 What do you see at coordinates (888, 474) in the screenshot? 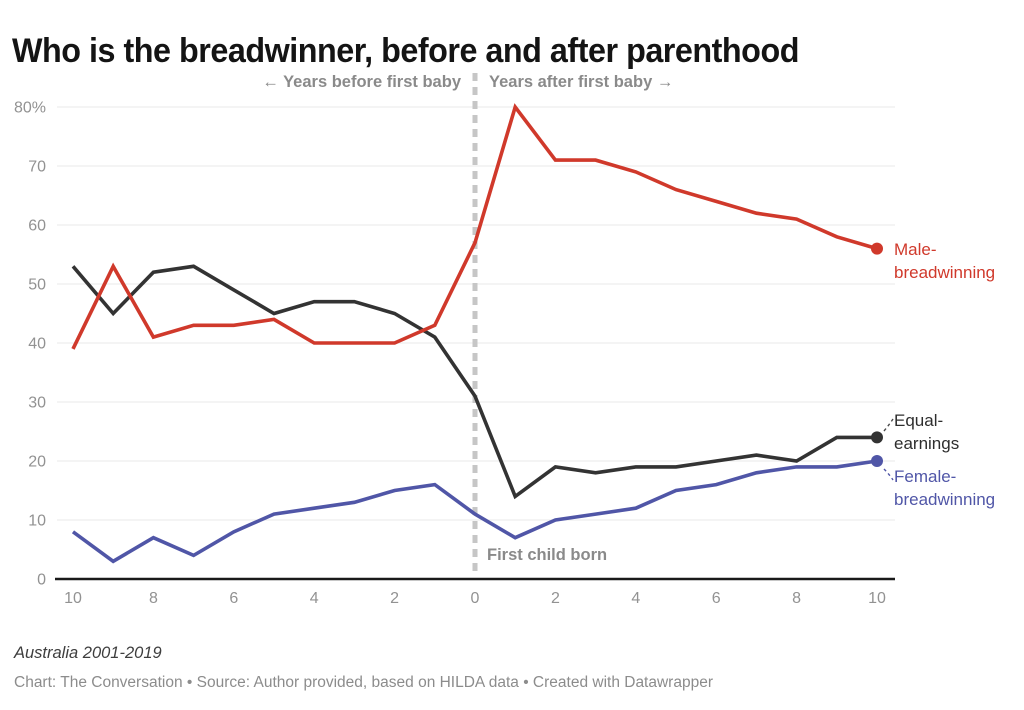
I see `female-label-connector` at bounding box center [888, 474].